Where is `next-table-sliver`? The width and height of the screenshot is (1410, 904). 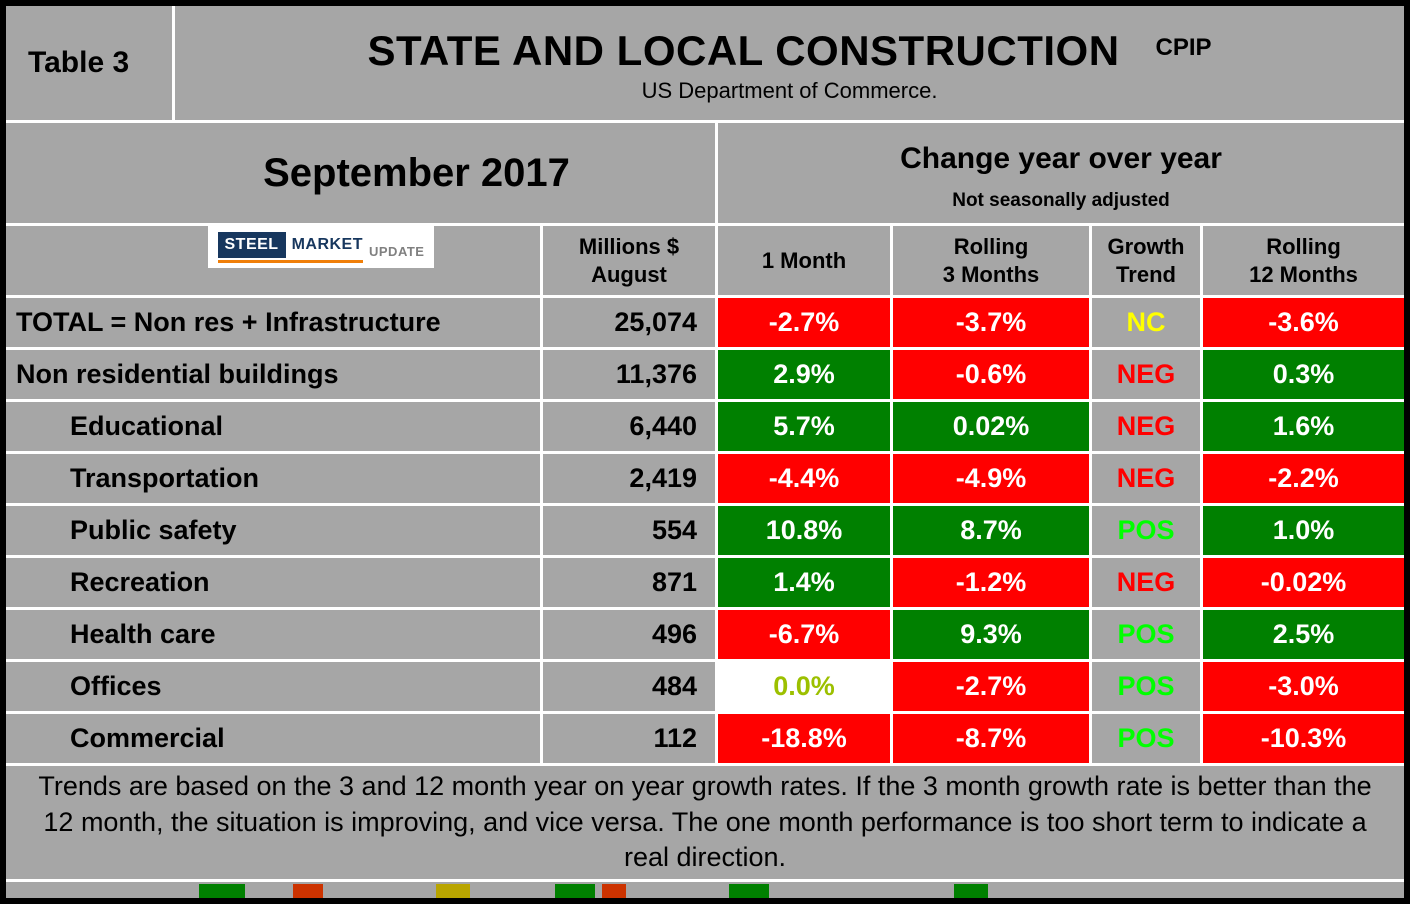 next-table-sliver is located at coordinates (705, 890).